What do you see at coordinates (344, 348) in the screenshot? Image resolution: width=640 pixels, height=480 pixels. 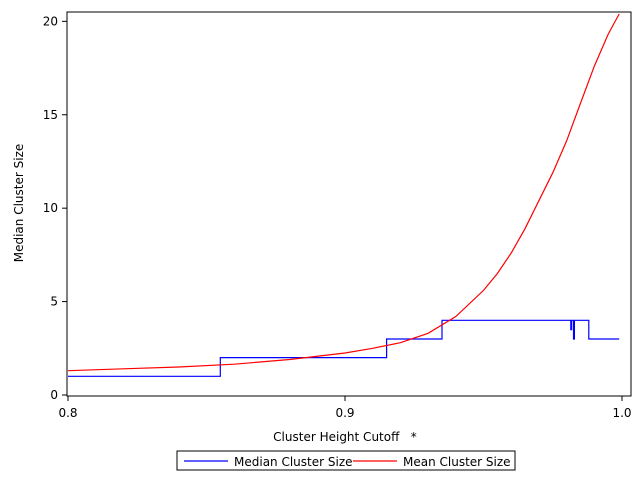 I see `series-line-median-cluster-size` at bounding box center [344, 348].